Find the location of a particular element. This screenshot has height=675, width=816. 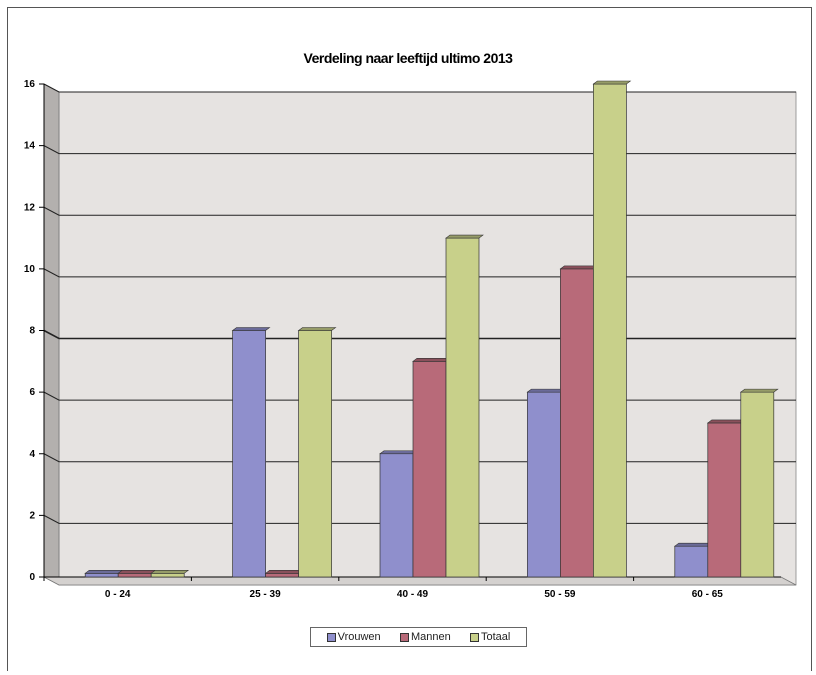

y-tick-label-8: 8 is located at coordinates (32, 331).